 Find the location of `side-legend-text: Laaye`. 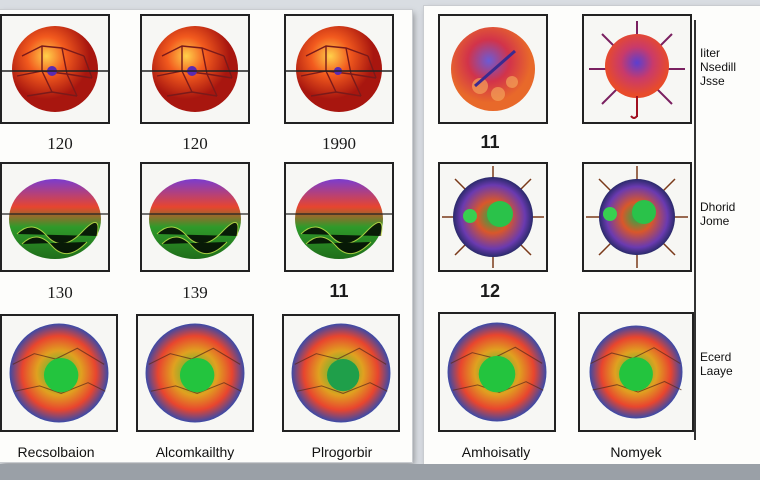

side-legend-text: Laaye is located at coordinates (716, 371).